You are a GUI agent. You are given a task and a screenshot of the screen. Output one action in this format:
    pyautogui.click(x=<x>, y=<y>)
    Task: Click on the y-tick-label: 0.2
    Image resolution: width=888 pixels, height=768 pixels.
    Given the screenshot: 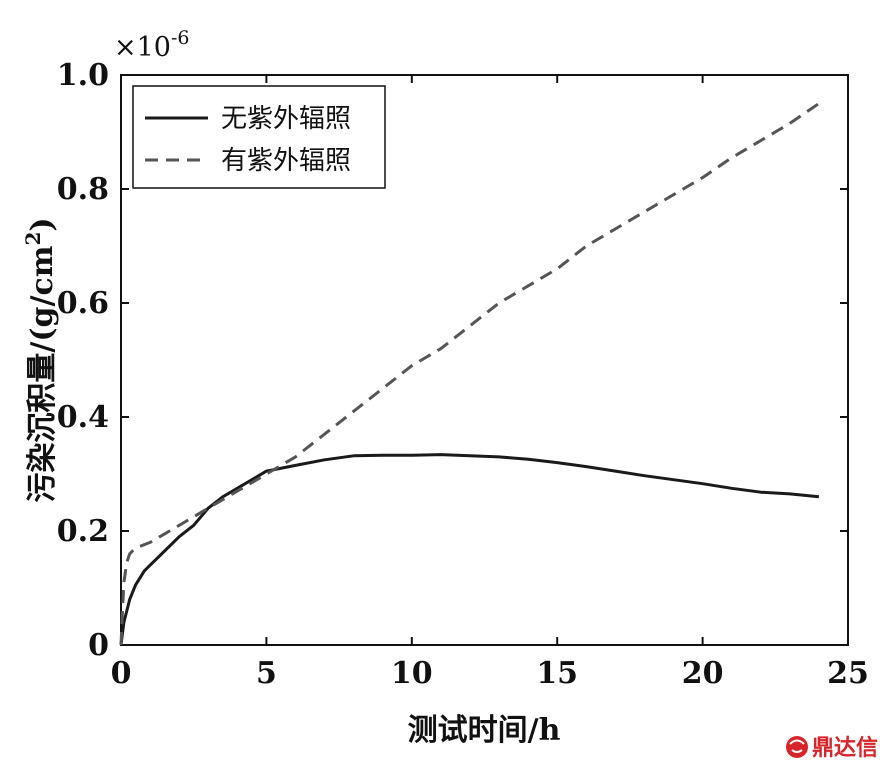 What is the action you would take?
    pyautogui.click(x=83, y=531)
    